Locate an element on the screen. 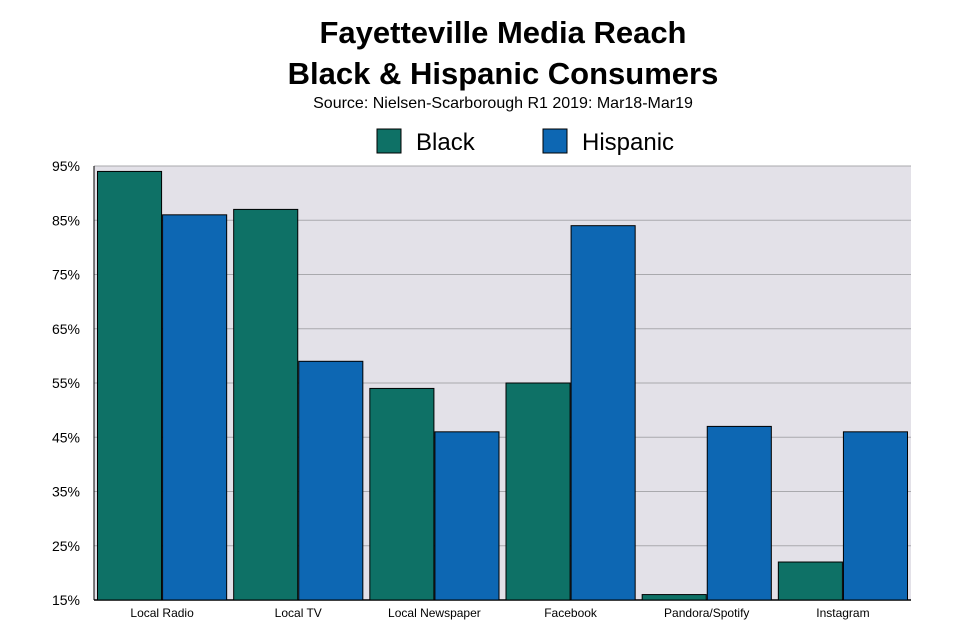 This screenshot has height=642, width=959. y-tick-label-6: 75% is located at coordinates (66, 275).